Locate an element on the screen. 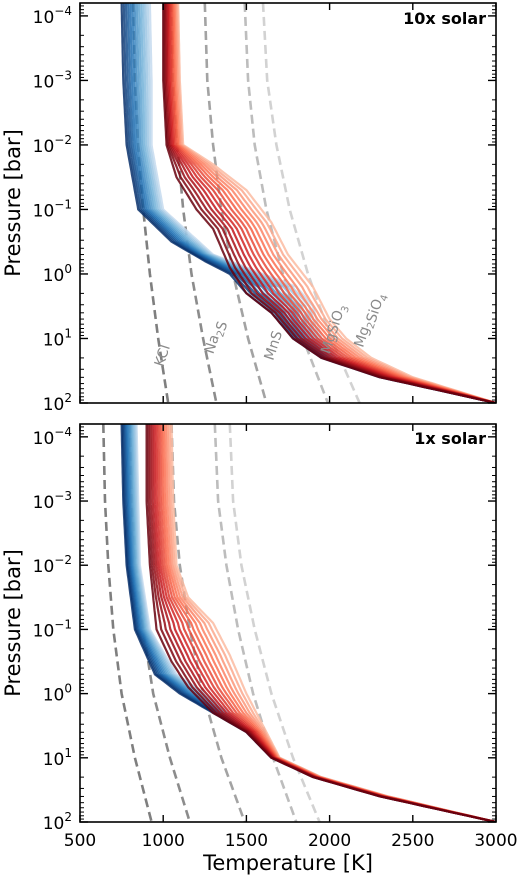 The image size is (518, 878). bottom-y-tick-label--1: 10⁻¹ is located at coordinates (52, 629).